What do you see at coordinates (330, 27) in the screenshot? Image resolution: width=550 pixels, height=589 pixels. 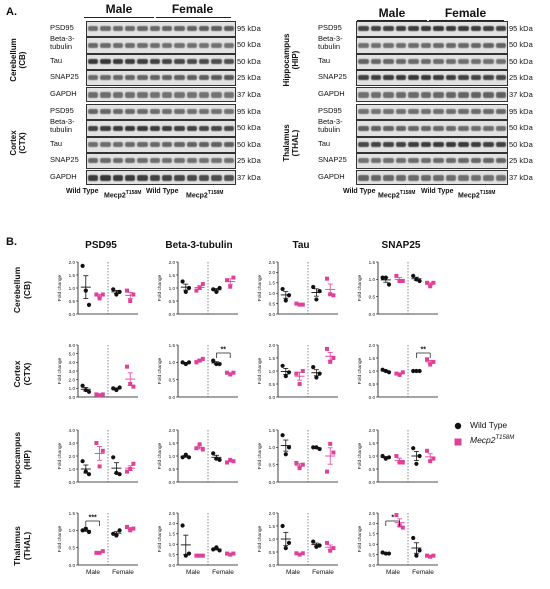 I see `protein-label: PSD95` at bounding box center [330, 27].